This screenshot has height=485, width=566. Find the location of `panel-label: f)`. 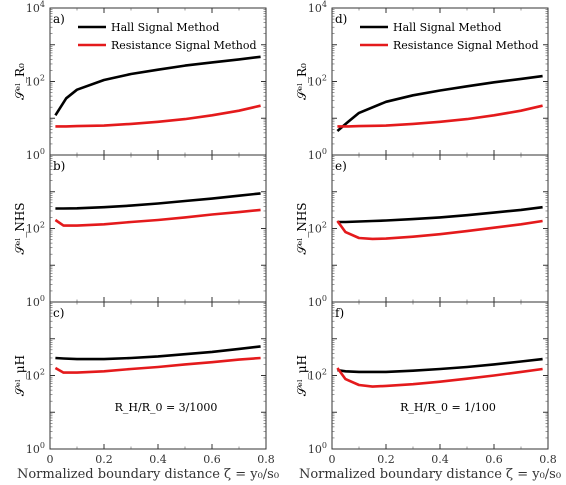

panel-label: f) is located at coordinates (339, 313).